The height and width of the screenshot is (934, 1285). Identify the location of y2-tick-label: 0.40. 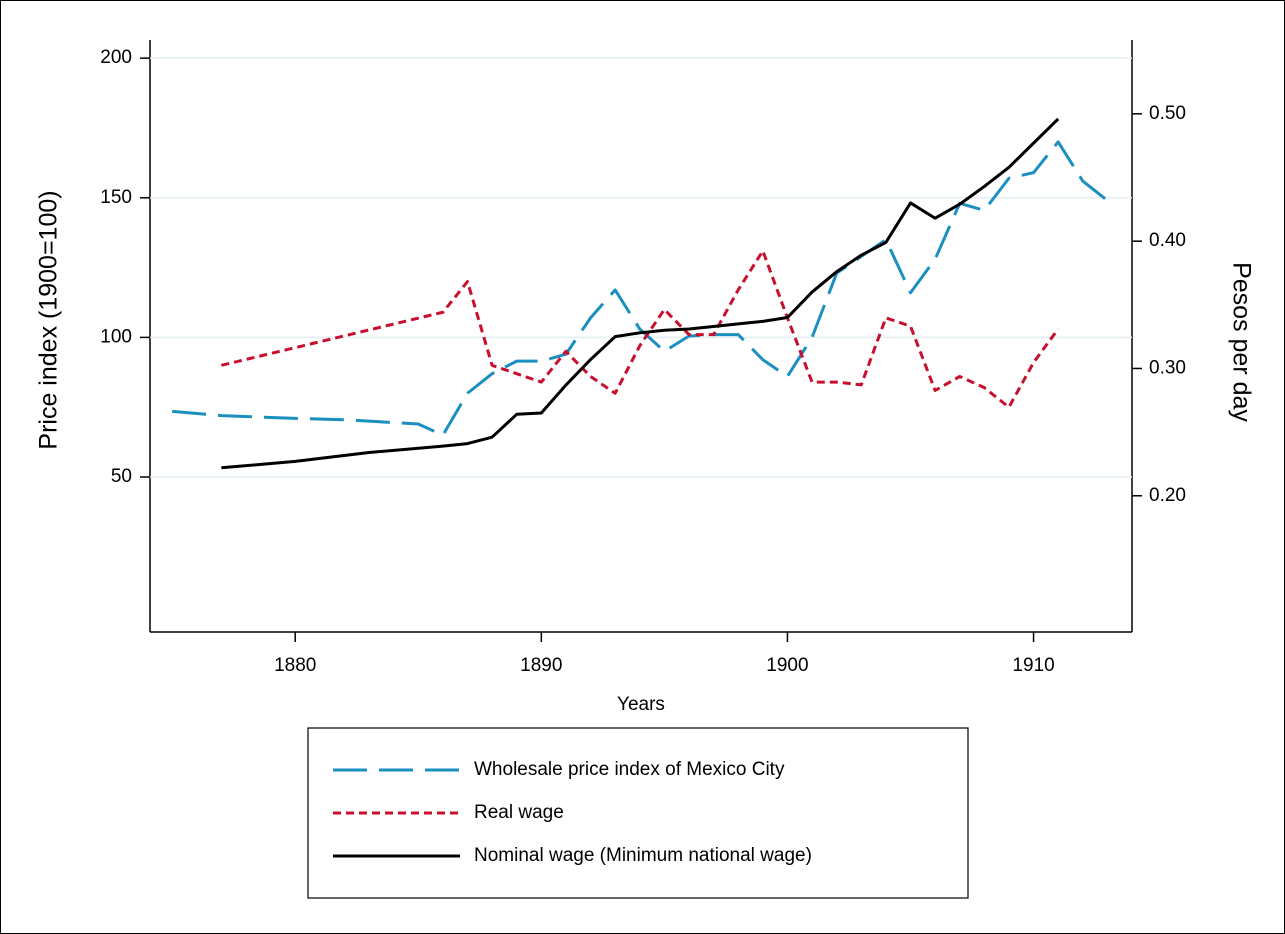
(1167, 240).